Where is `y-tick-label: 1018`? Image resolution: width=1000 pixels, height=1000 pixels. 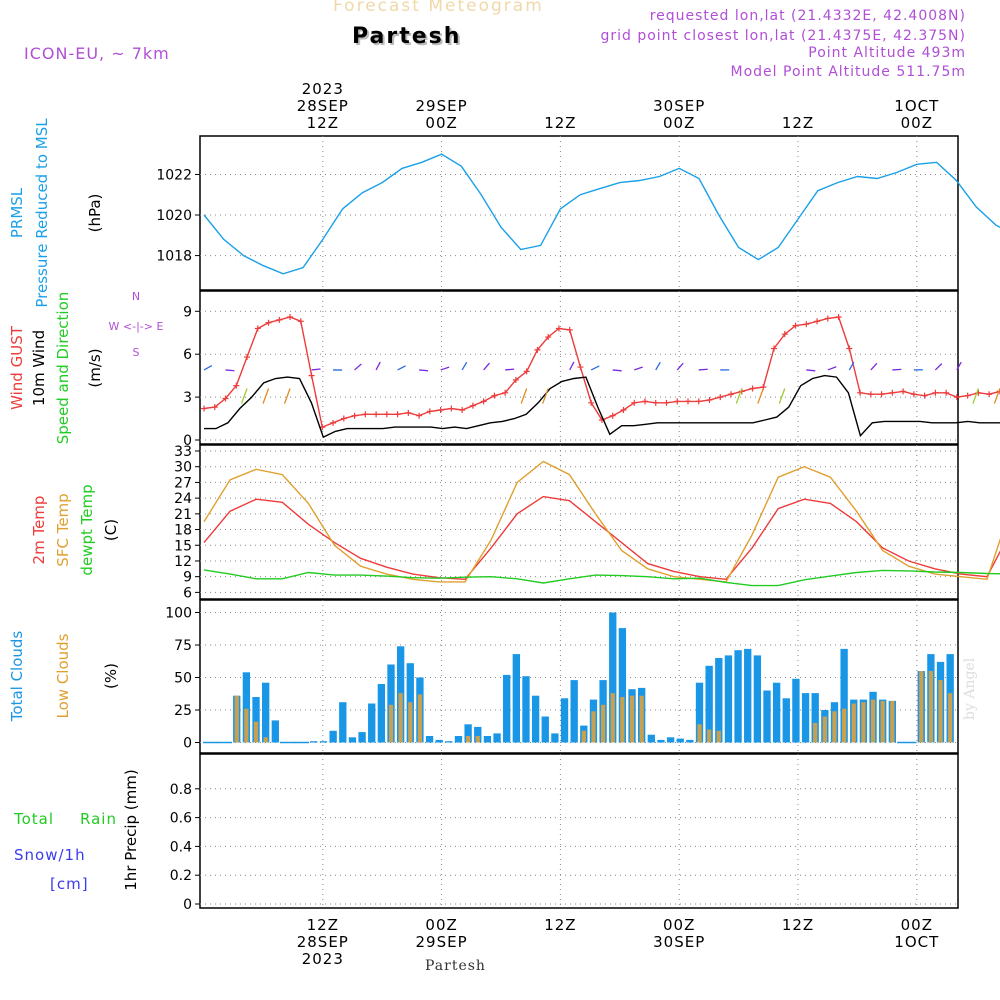
y-tick-label: 1018 is located at coordinates (174, 257).